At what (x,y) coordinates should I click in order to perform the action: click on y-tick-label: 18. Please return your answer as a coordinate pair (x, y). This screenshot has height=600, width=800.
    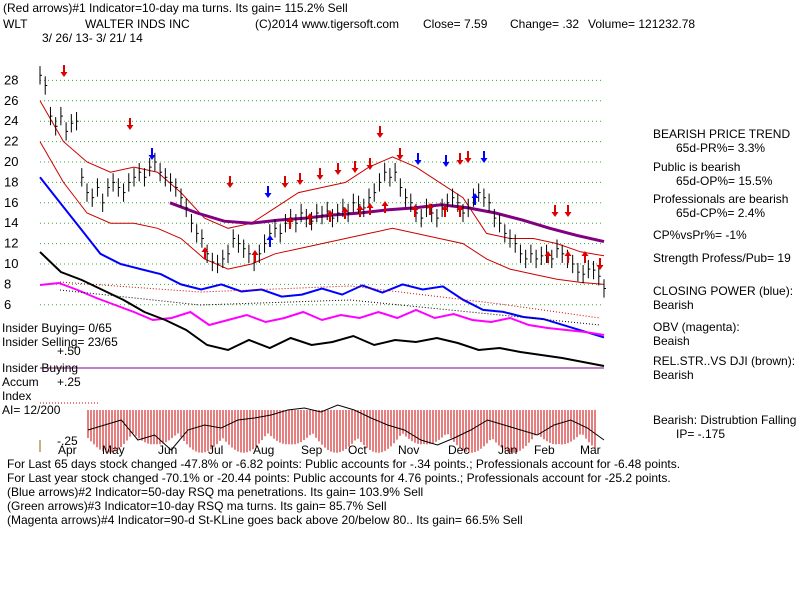
    Looking at the image, I should click on (11, 181).